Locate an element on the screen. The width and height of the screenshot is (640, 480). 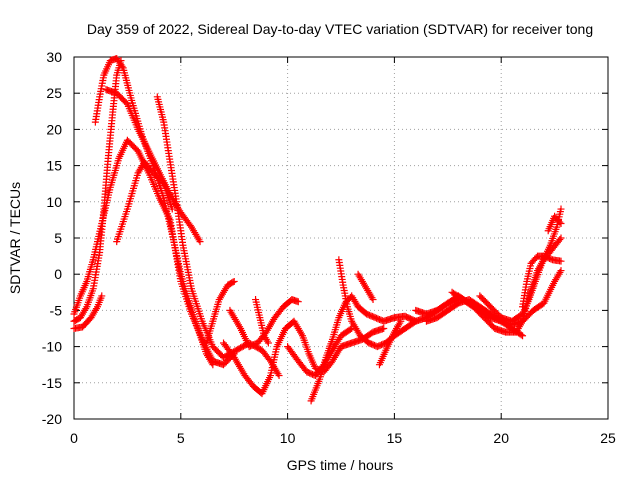
x-tick-label: 0 is located at coordinates (74, 438).